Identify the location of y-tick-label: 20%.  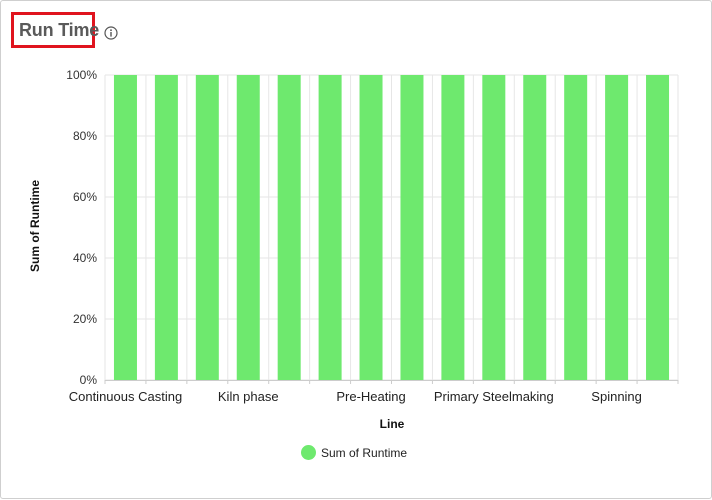
(85, 319).